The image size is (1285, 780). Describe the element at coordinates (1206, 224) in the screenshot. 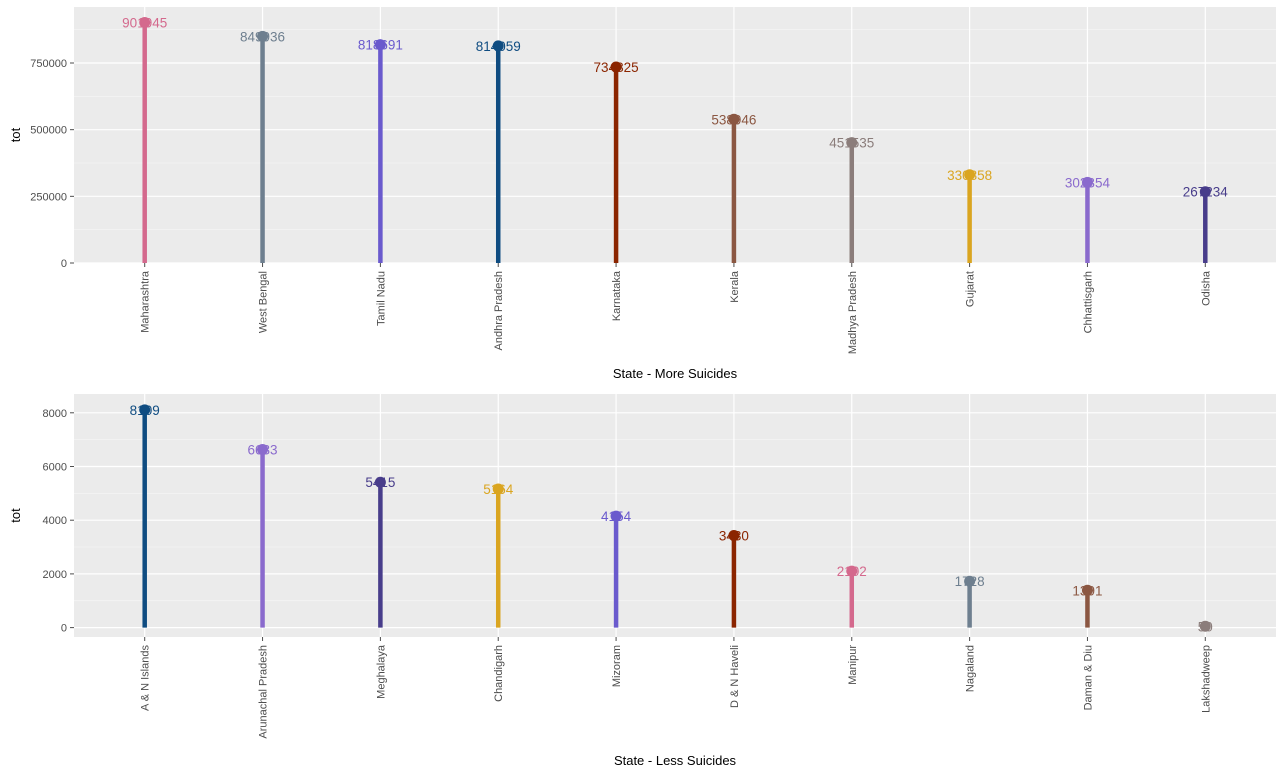

I see `lollipop-10: 267234` at that location.